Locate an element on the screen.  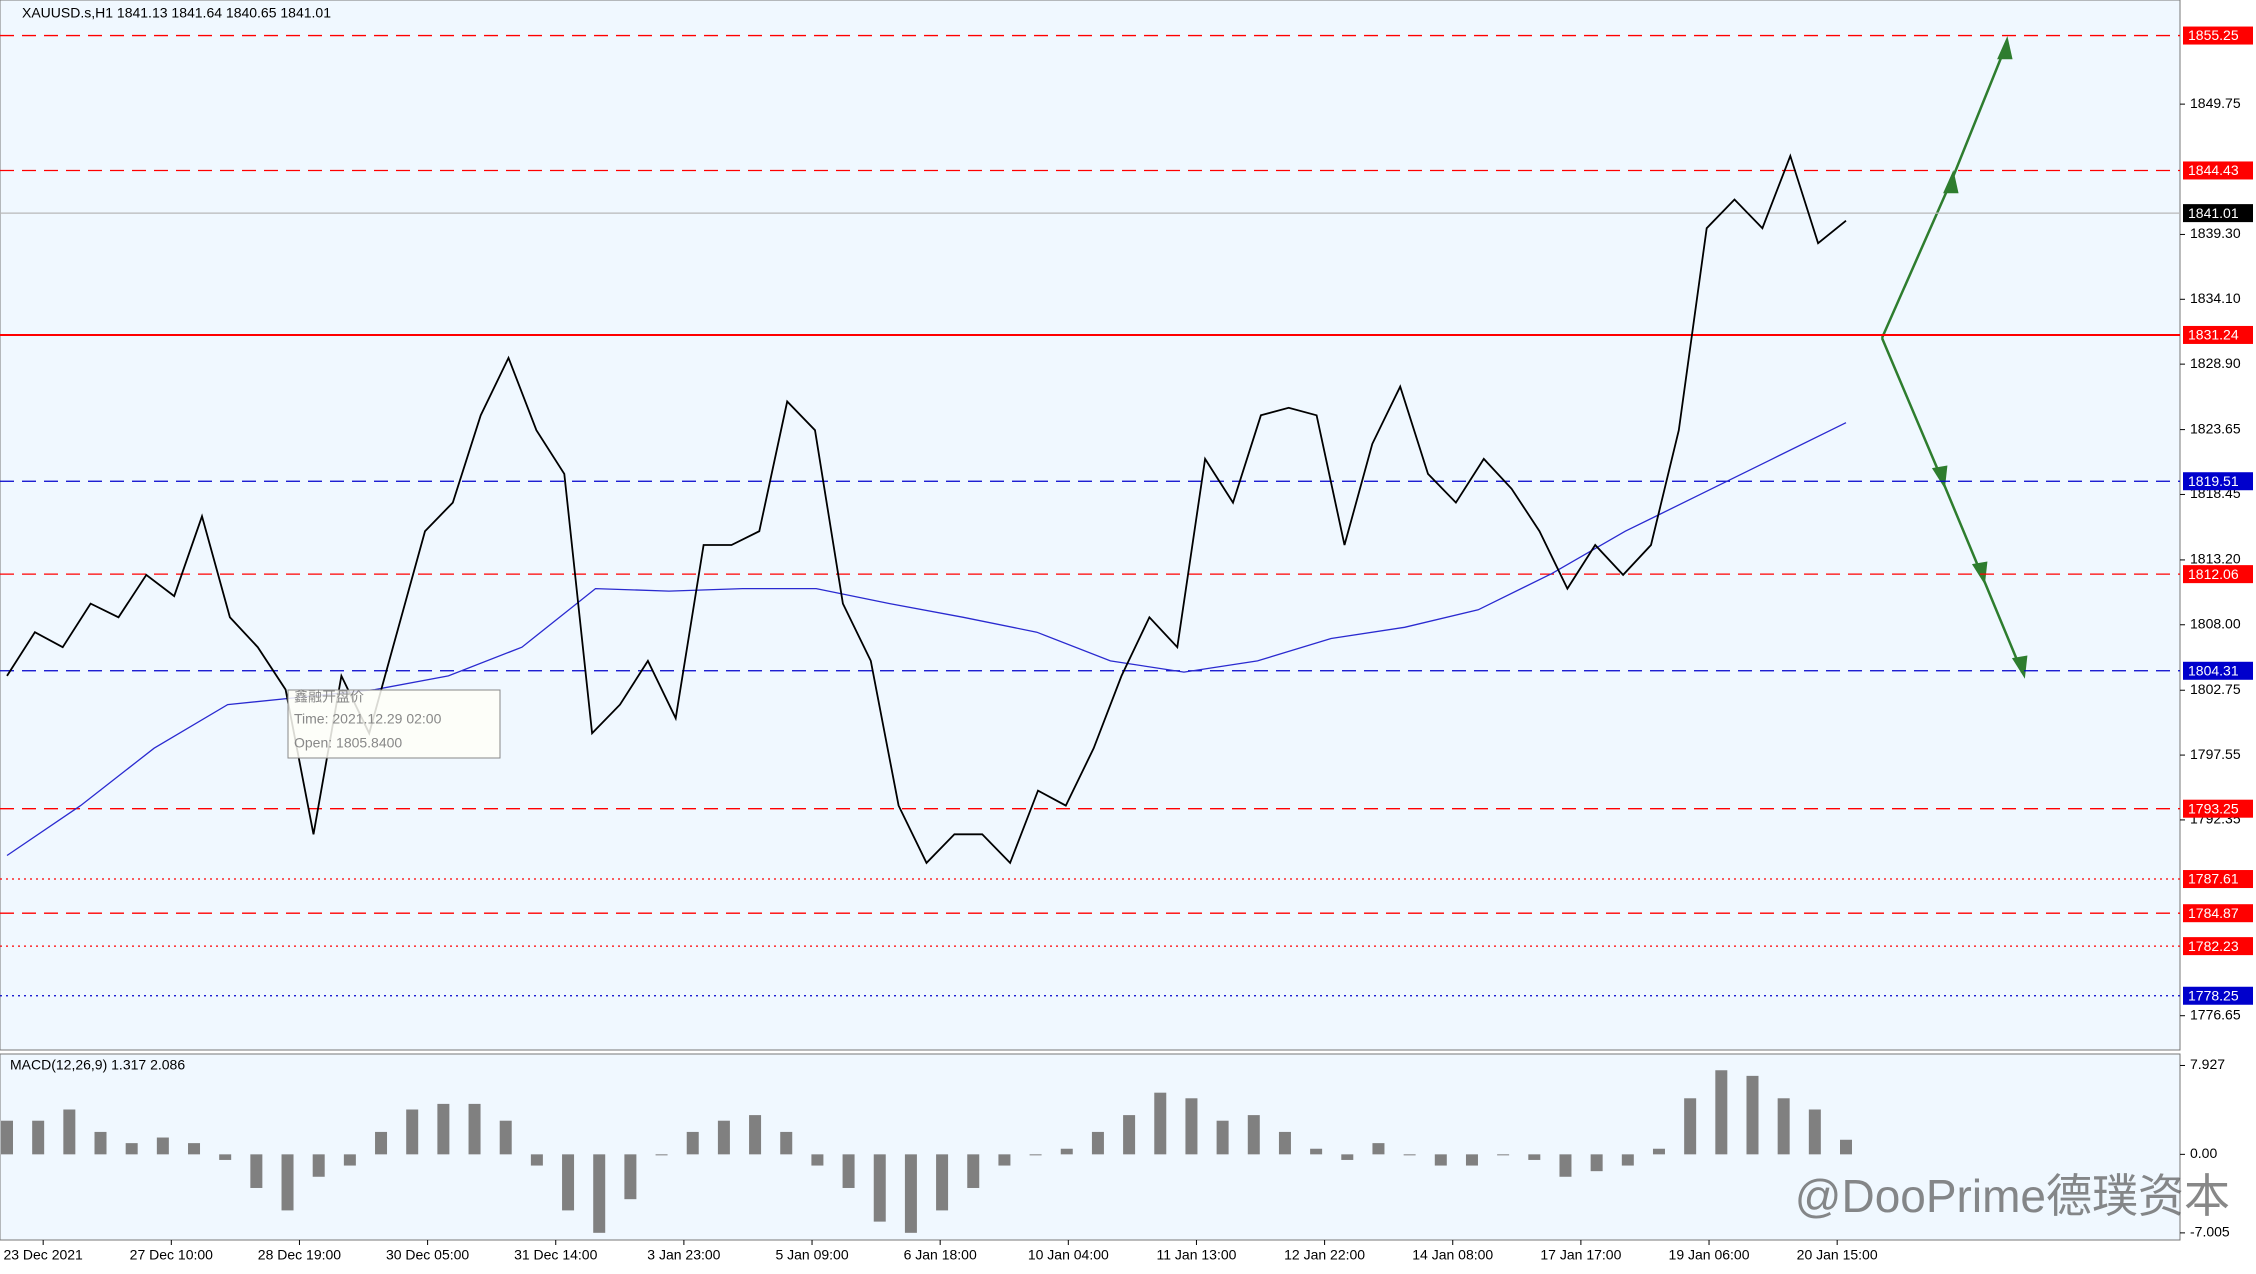
level-label: 1784.87 is located at coordinates (2213, 913).